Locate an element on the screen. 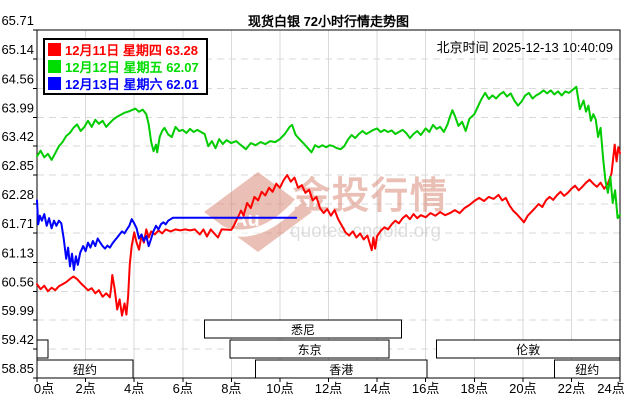  y-axis-label: 61.13 is located at coordinates (17, 252).